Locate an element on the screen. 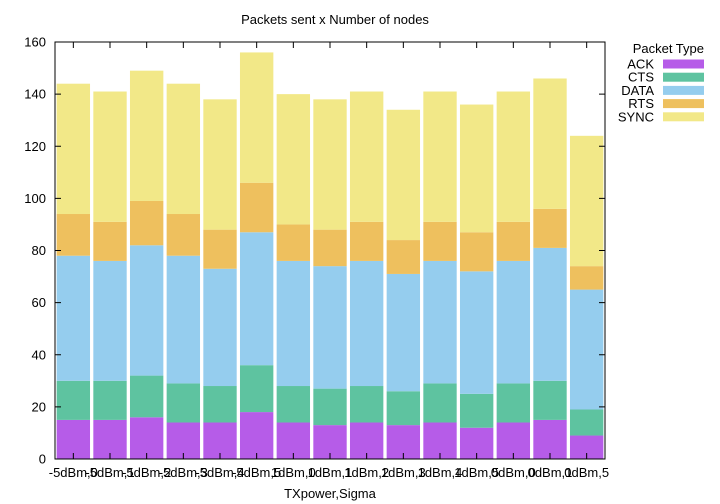 This screenshot has height=504, width=720. x-tick-label: 1dBm,4 is located at coordinates (440, 472).